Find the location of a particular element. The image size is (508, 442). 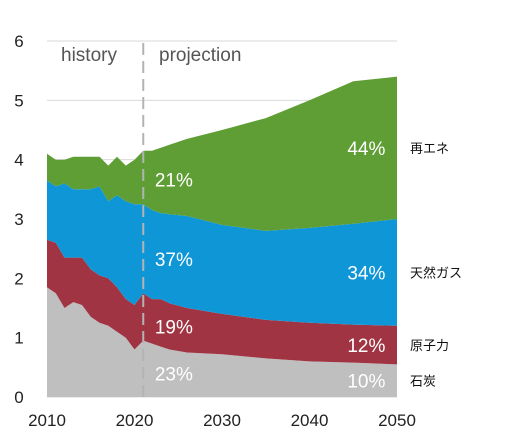

share-label-2050: 34% is located at coordinates (366, 273).